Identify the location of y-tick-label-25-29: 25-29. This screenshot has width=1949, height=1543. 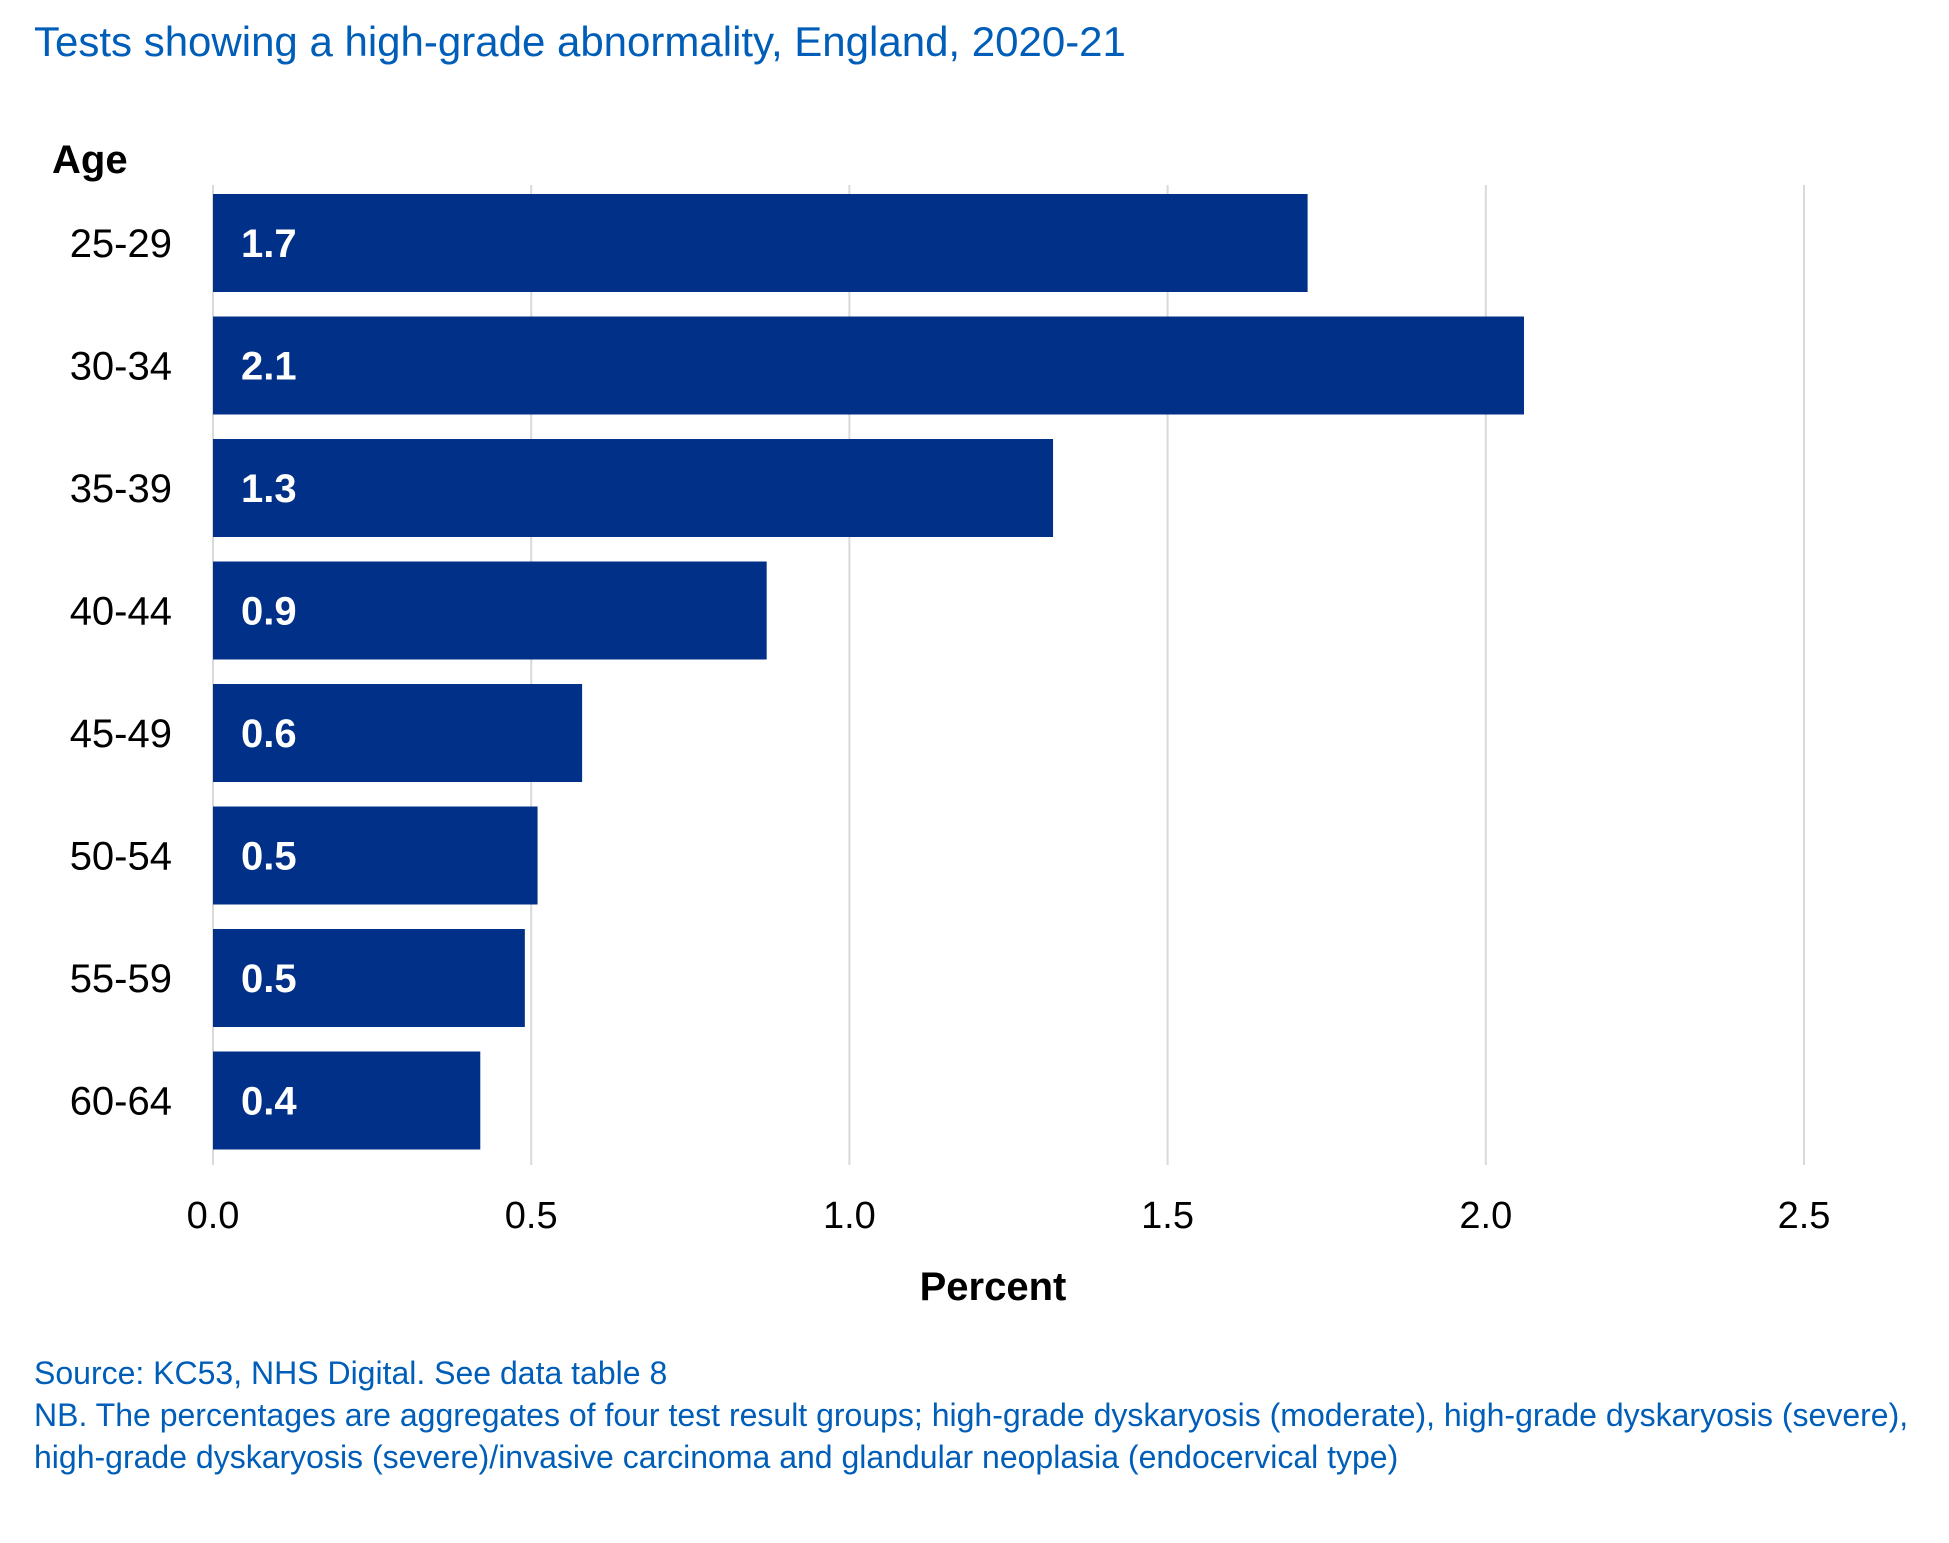
(121, 244).